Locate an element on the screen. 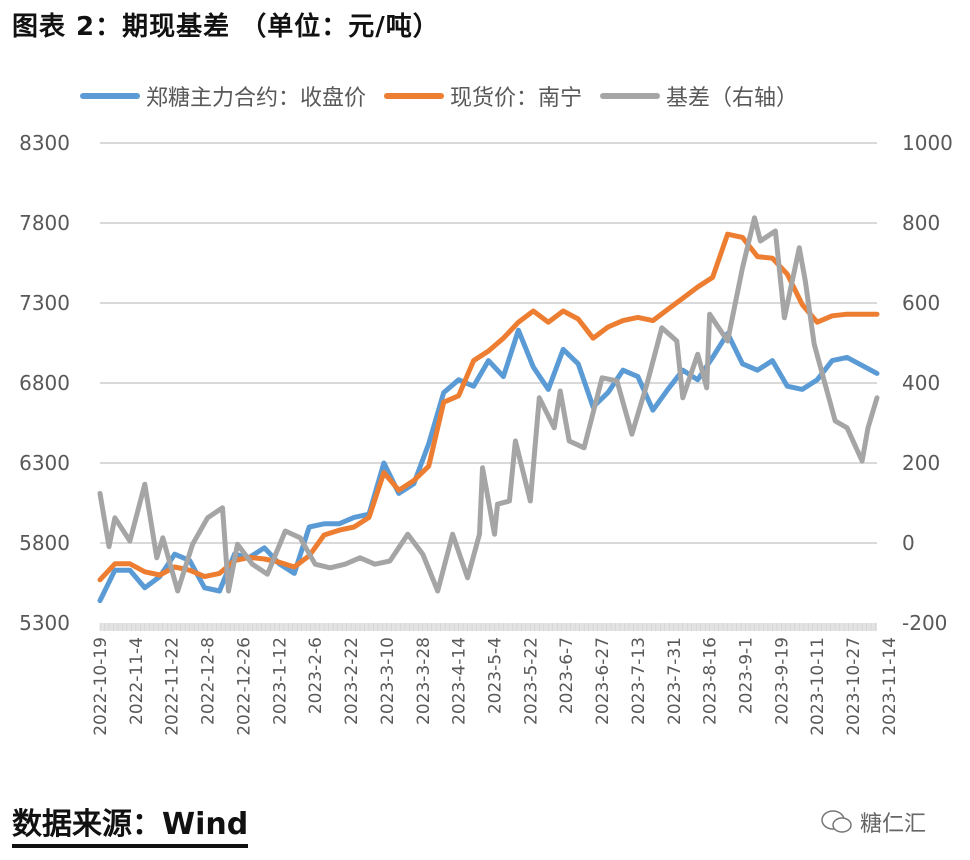 This screenshot has width=970, height=860. watermark: 糖仁汇 is located at coordinates (873, 822).